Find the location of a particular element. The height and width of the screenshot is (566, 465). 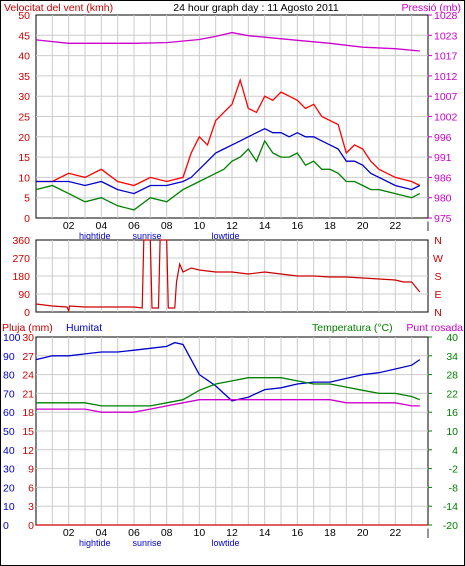

rain-tick-label: 18 is located at coordinates (28, 413).